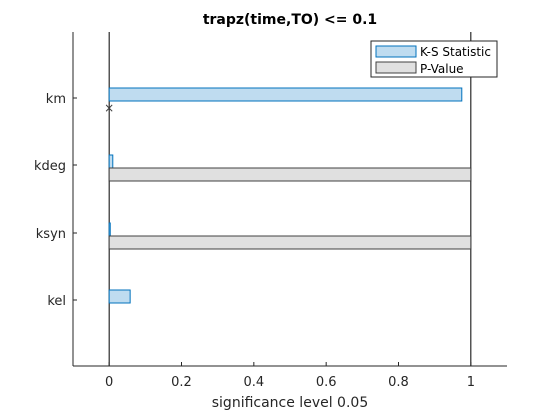  What do you see at coordinates (56, 99) in the screenshot?
I see `y-tick-label-km: km` at bounding box center [56, 99].